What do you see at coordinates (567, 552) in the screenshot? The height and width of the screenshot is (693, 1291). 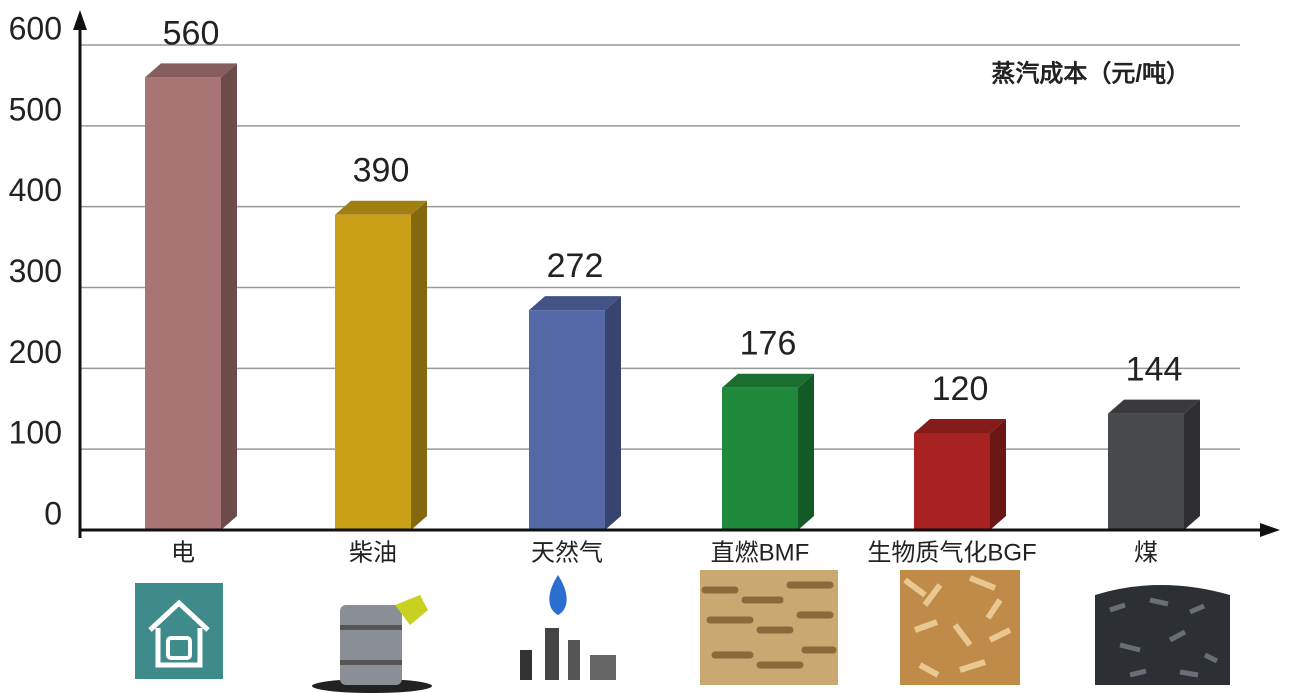 I see `x-tick-label: 天然气` at bounding box center [567, 552].